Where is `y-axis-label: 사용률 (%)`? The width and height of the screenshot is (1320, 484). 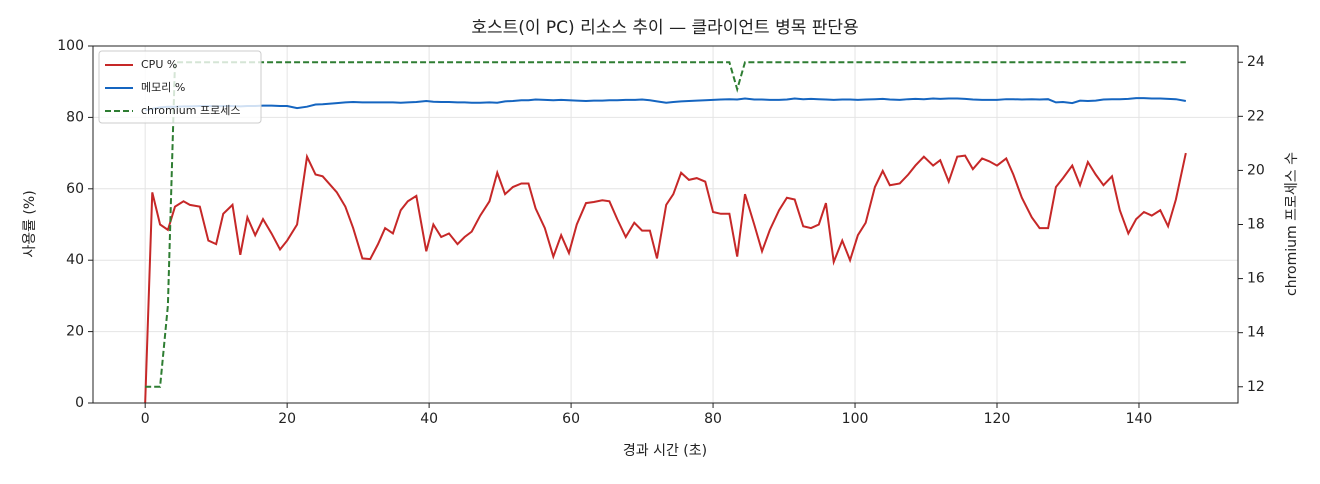 y-axis-label: 사용률 (%) is located at coordinates (30, 223).